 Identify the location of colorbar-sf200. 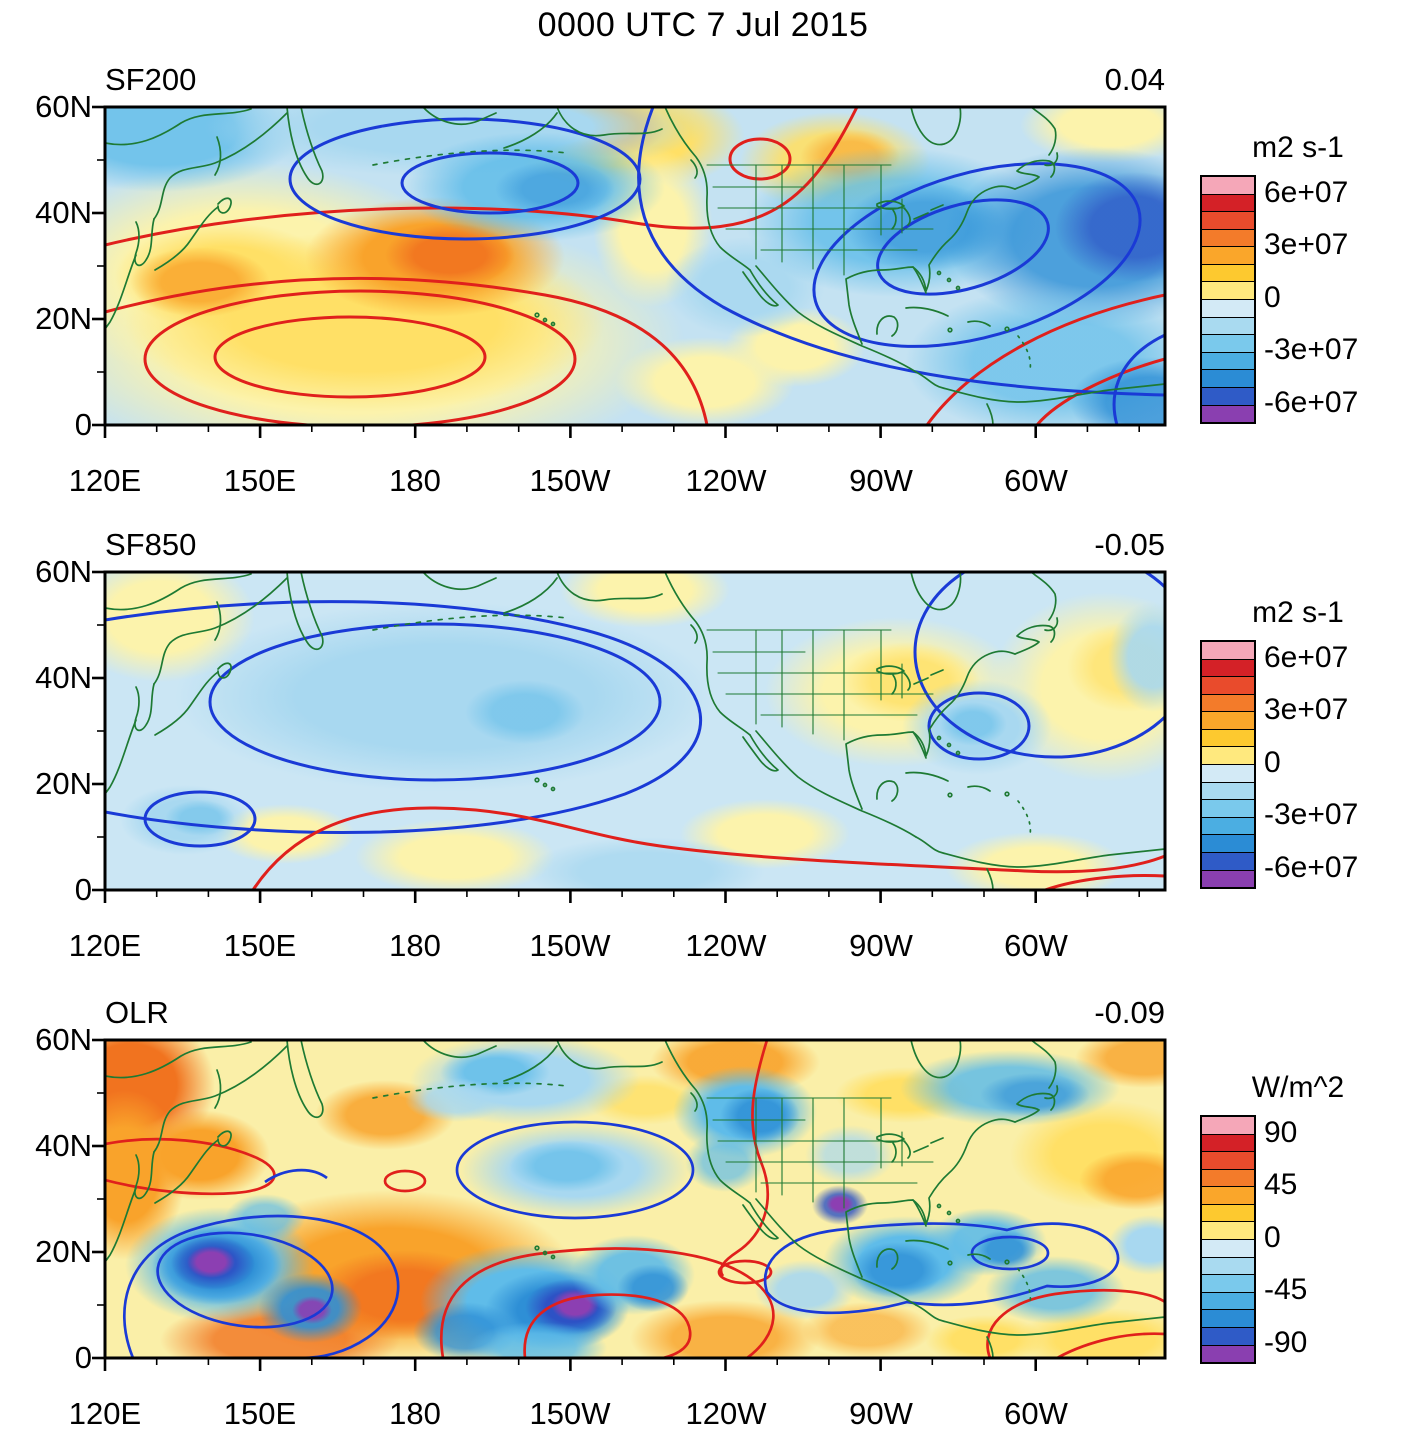
(1228, 299).